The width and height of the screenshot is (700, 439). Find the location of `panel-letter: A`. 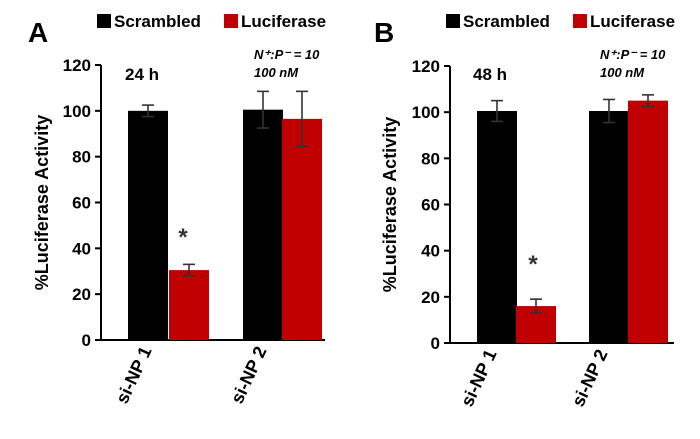

panel-letter: A is located at coordinates (38, 32).